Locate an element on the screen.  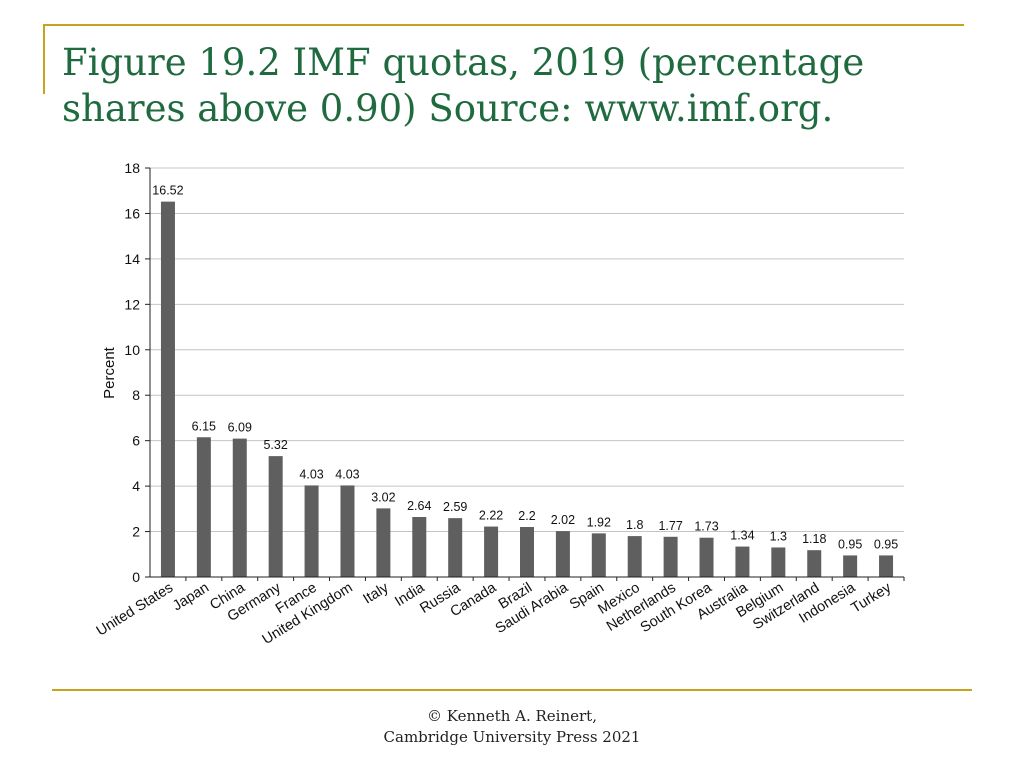
y-tick-label: 0 is located at coordinates (136, 577).